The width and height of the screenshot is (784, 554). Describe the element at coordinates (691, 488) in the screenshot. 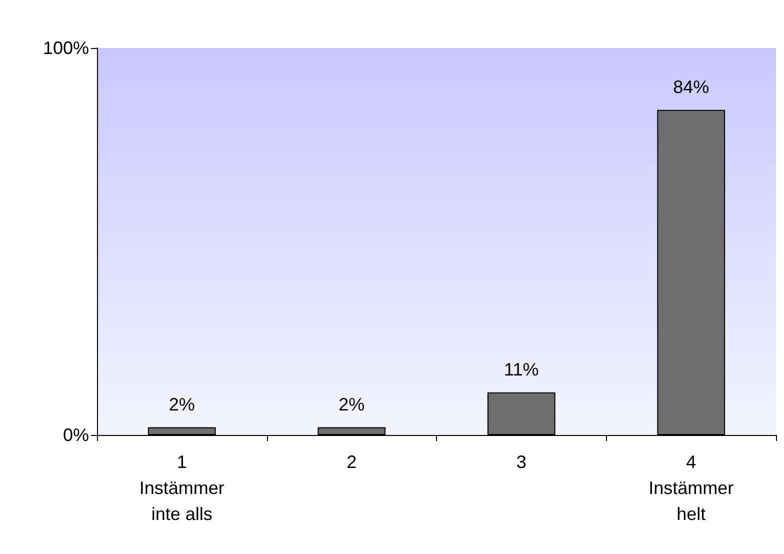

I see `x-tick-label: 4 Instämmer helt` at that location.